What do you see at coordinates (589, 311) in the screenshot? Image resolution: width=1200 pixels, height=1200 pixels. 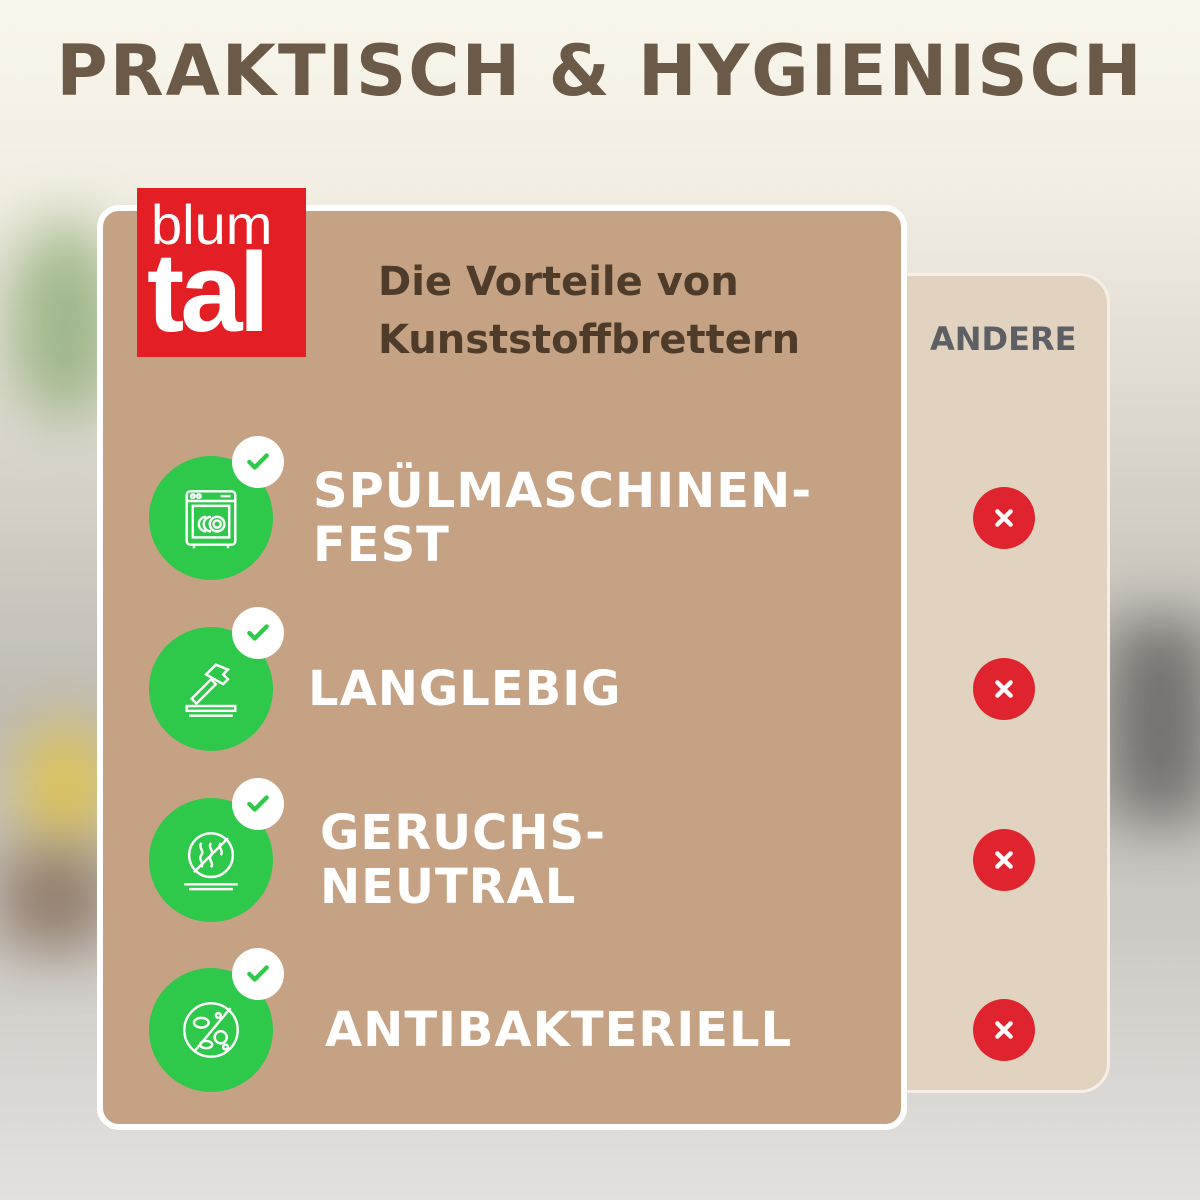 I see `card-heading: Die Vorteile von Kunststoffbrettern` at bounding box center [589, 311].